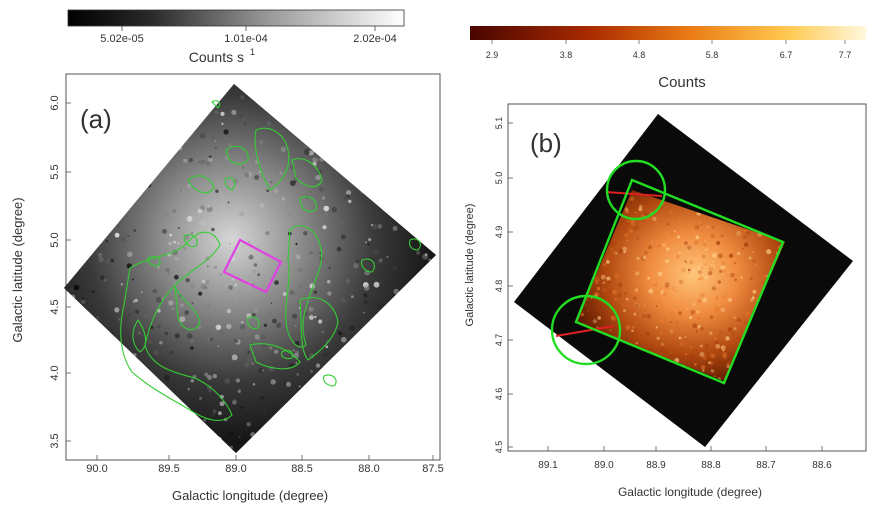 The height and width of the screenshot is (520, 872). What do you see at coordinates (822, 465) in the screenshot?
I see `x-tick-b-5: 88.6` at bounding box center [822, 465].